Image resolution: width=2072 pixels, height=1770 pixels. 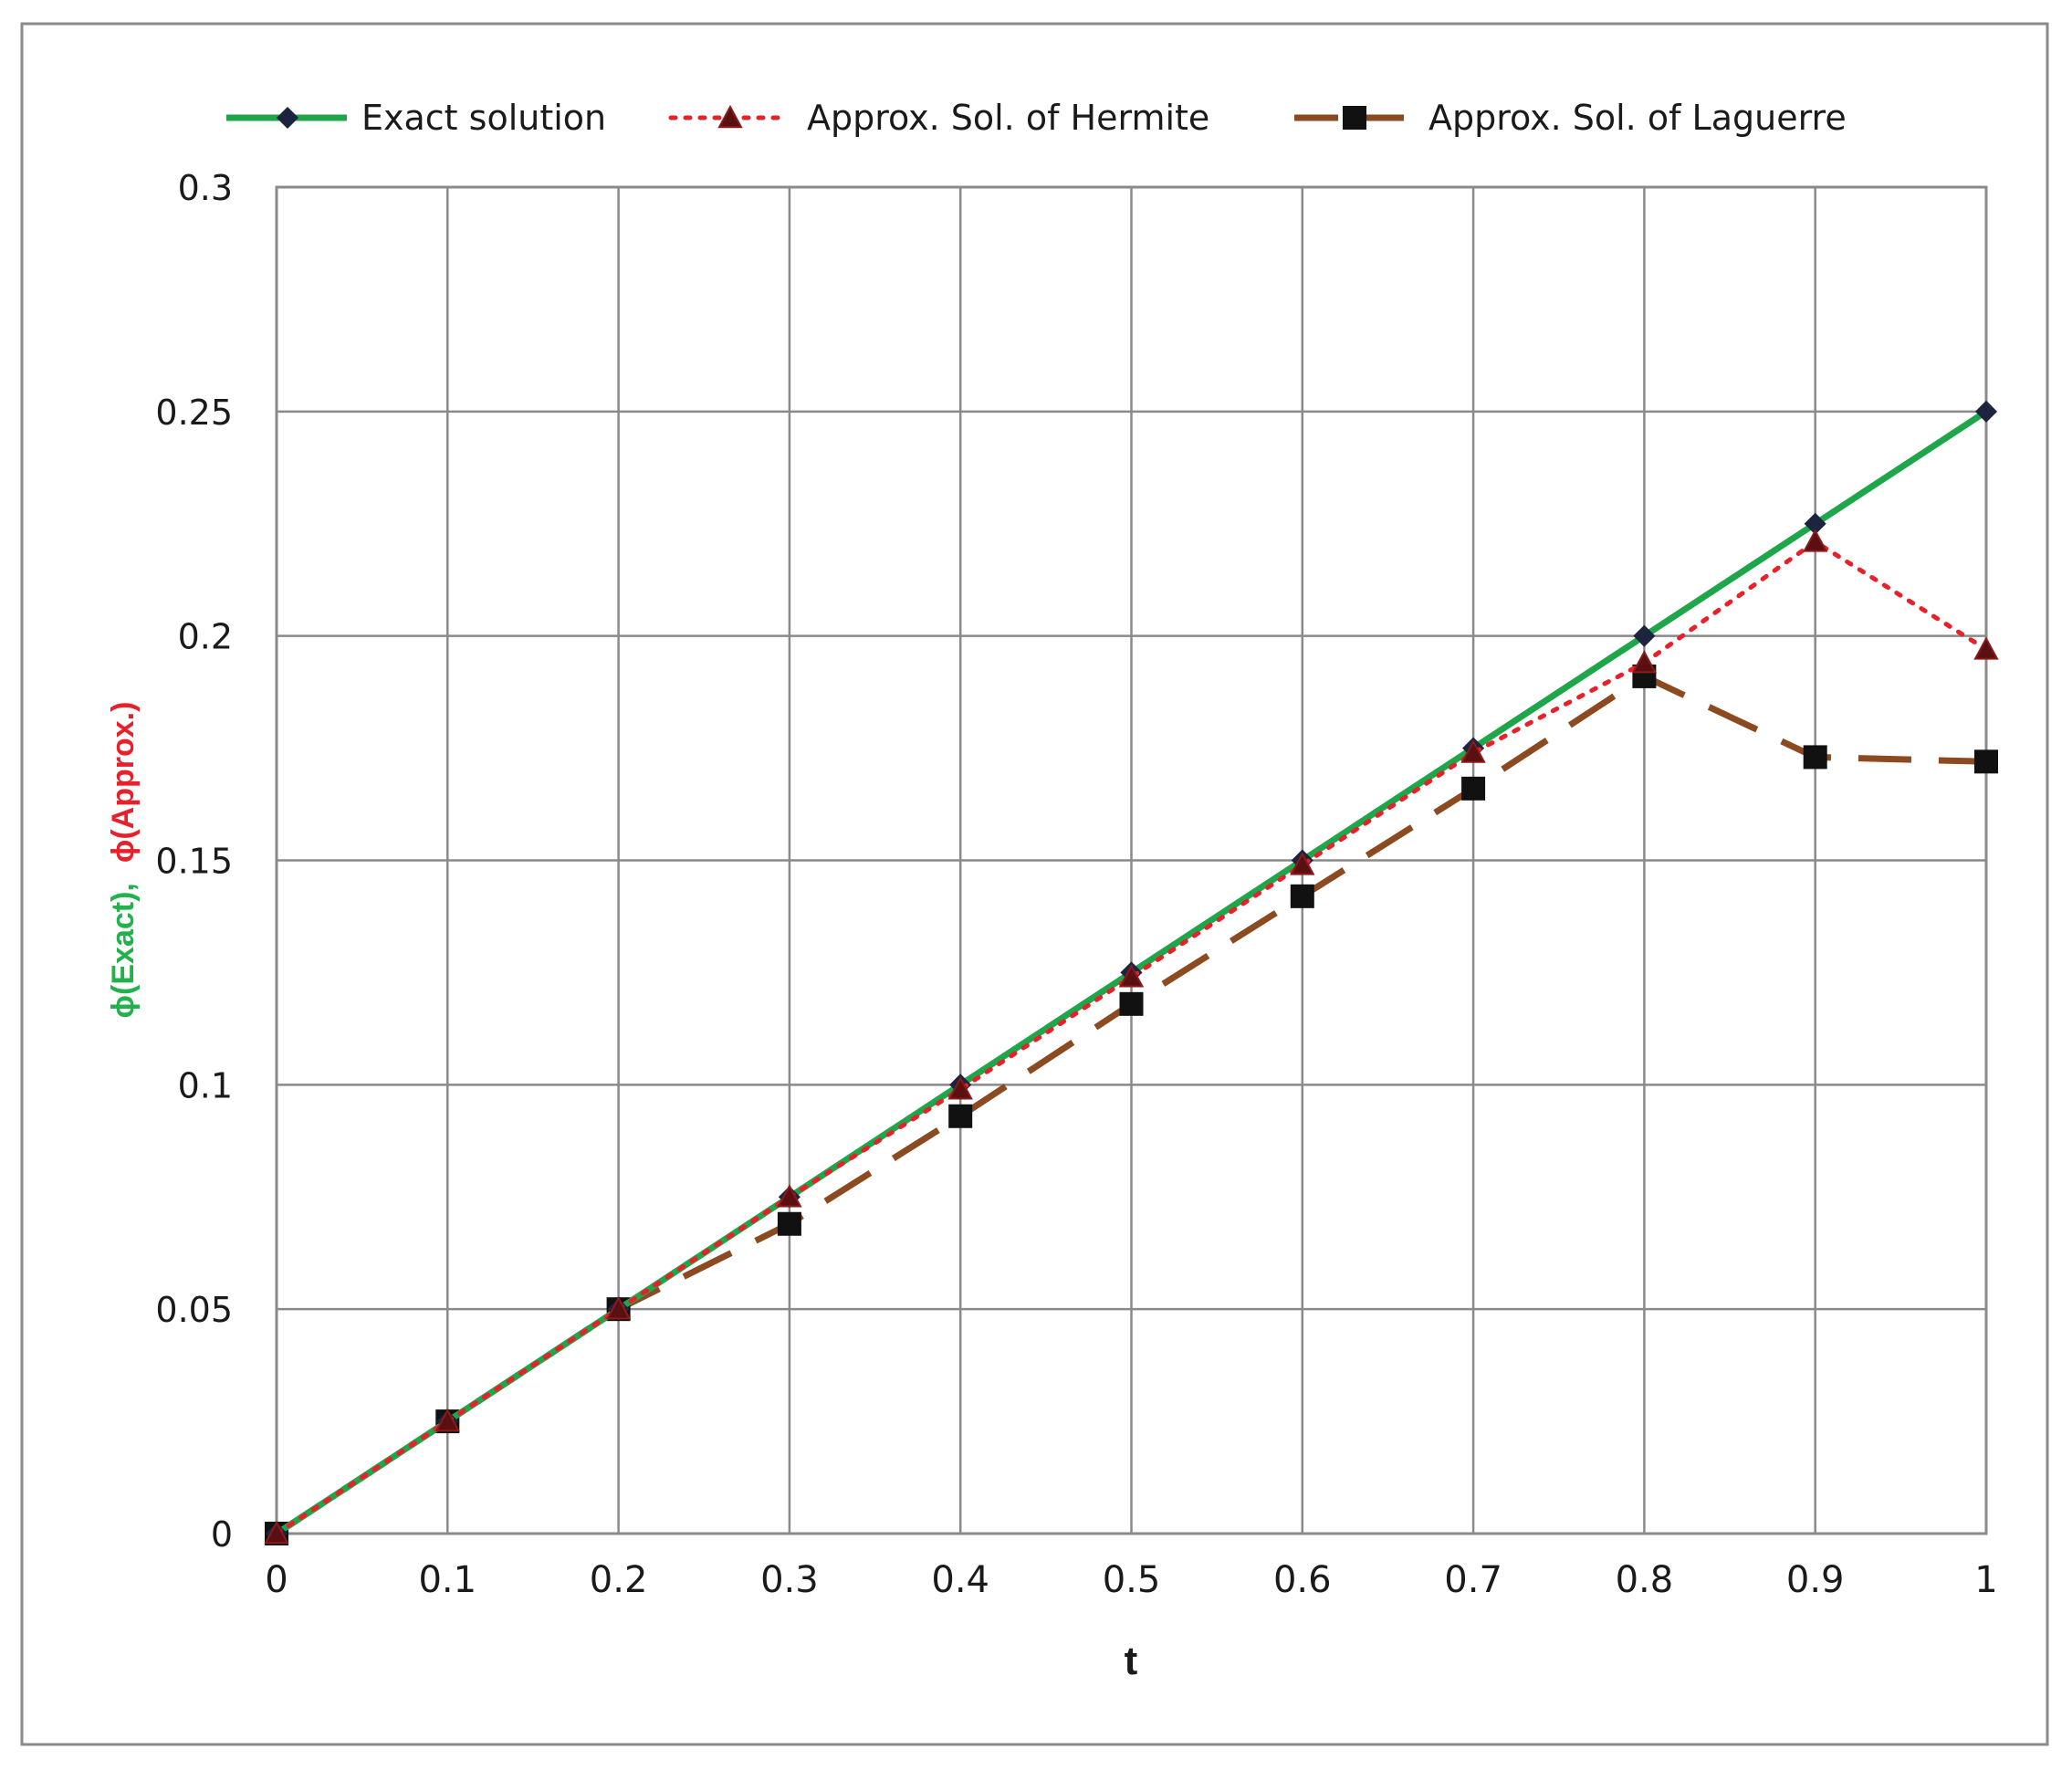 What do you see at coordinates (124, 783) in the screenshot?
I see `y-axis-title-approx: ϕ(Approx.)` at bounding box center [124, 783].